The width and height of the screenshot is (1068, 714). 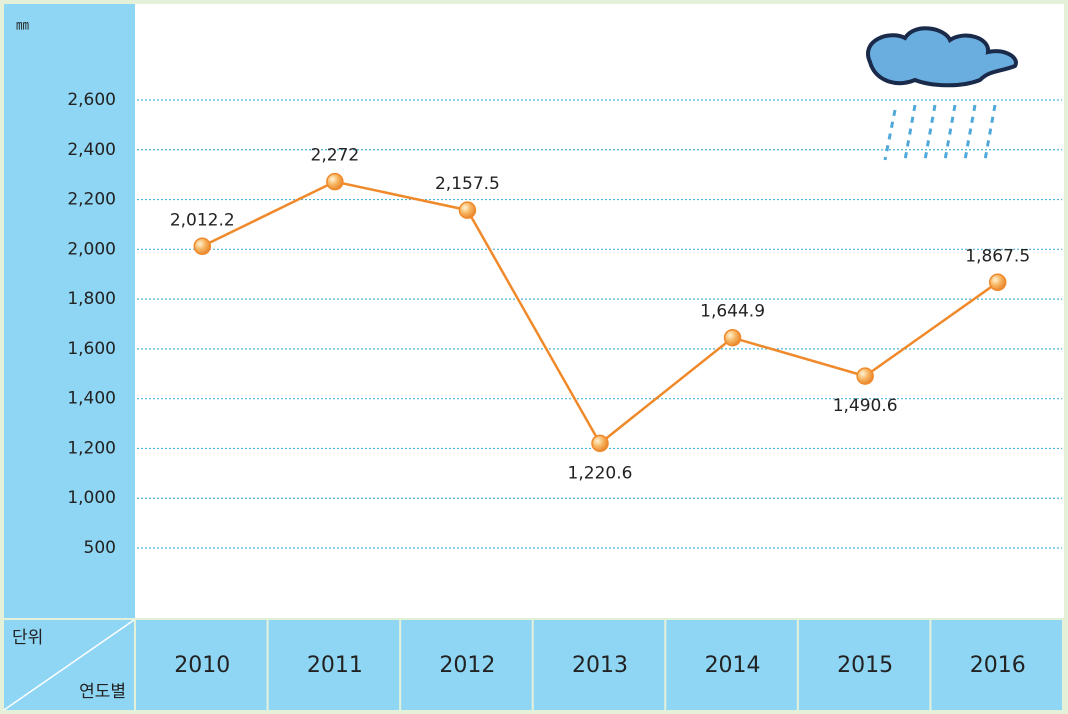 What do you see at coordinates (865, 406) in the screenshot?
I see `value-label: 1,490.6` at bounding box center [865, 406].